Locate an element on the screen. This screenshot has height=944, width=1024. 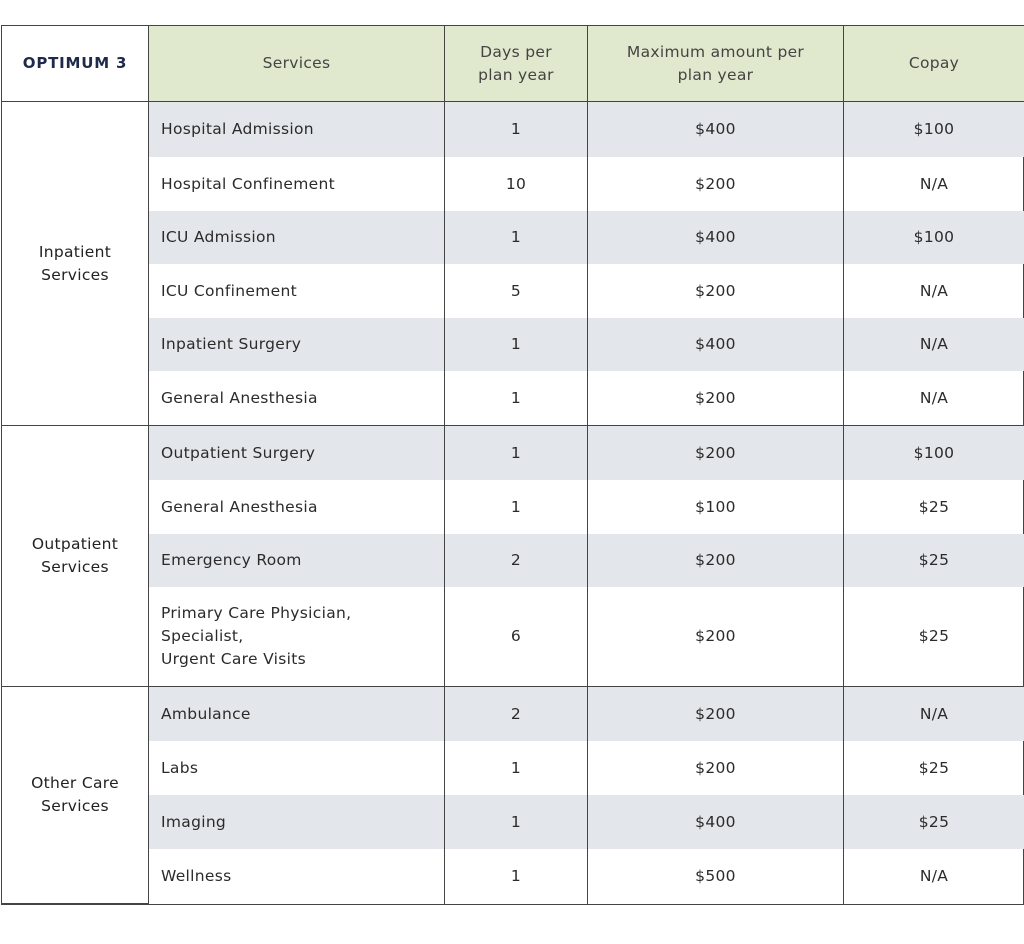
header-max-amount: Maximum amount per plan year is located at coordinates (715, 64).